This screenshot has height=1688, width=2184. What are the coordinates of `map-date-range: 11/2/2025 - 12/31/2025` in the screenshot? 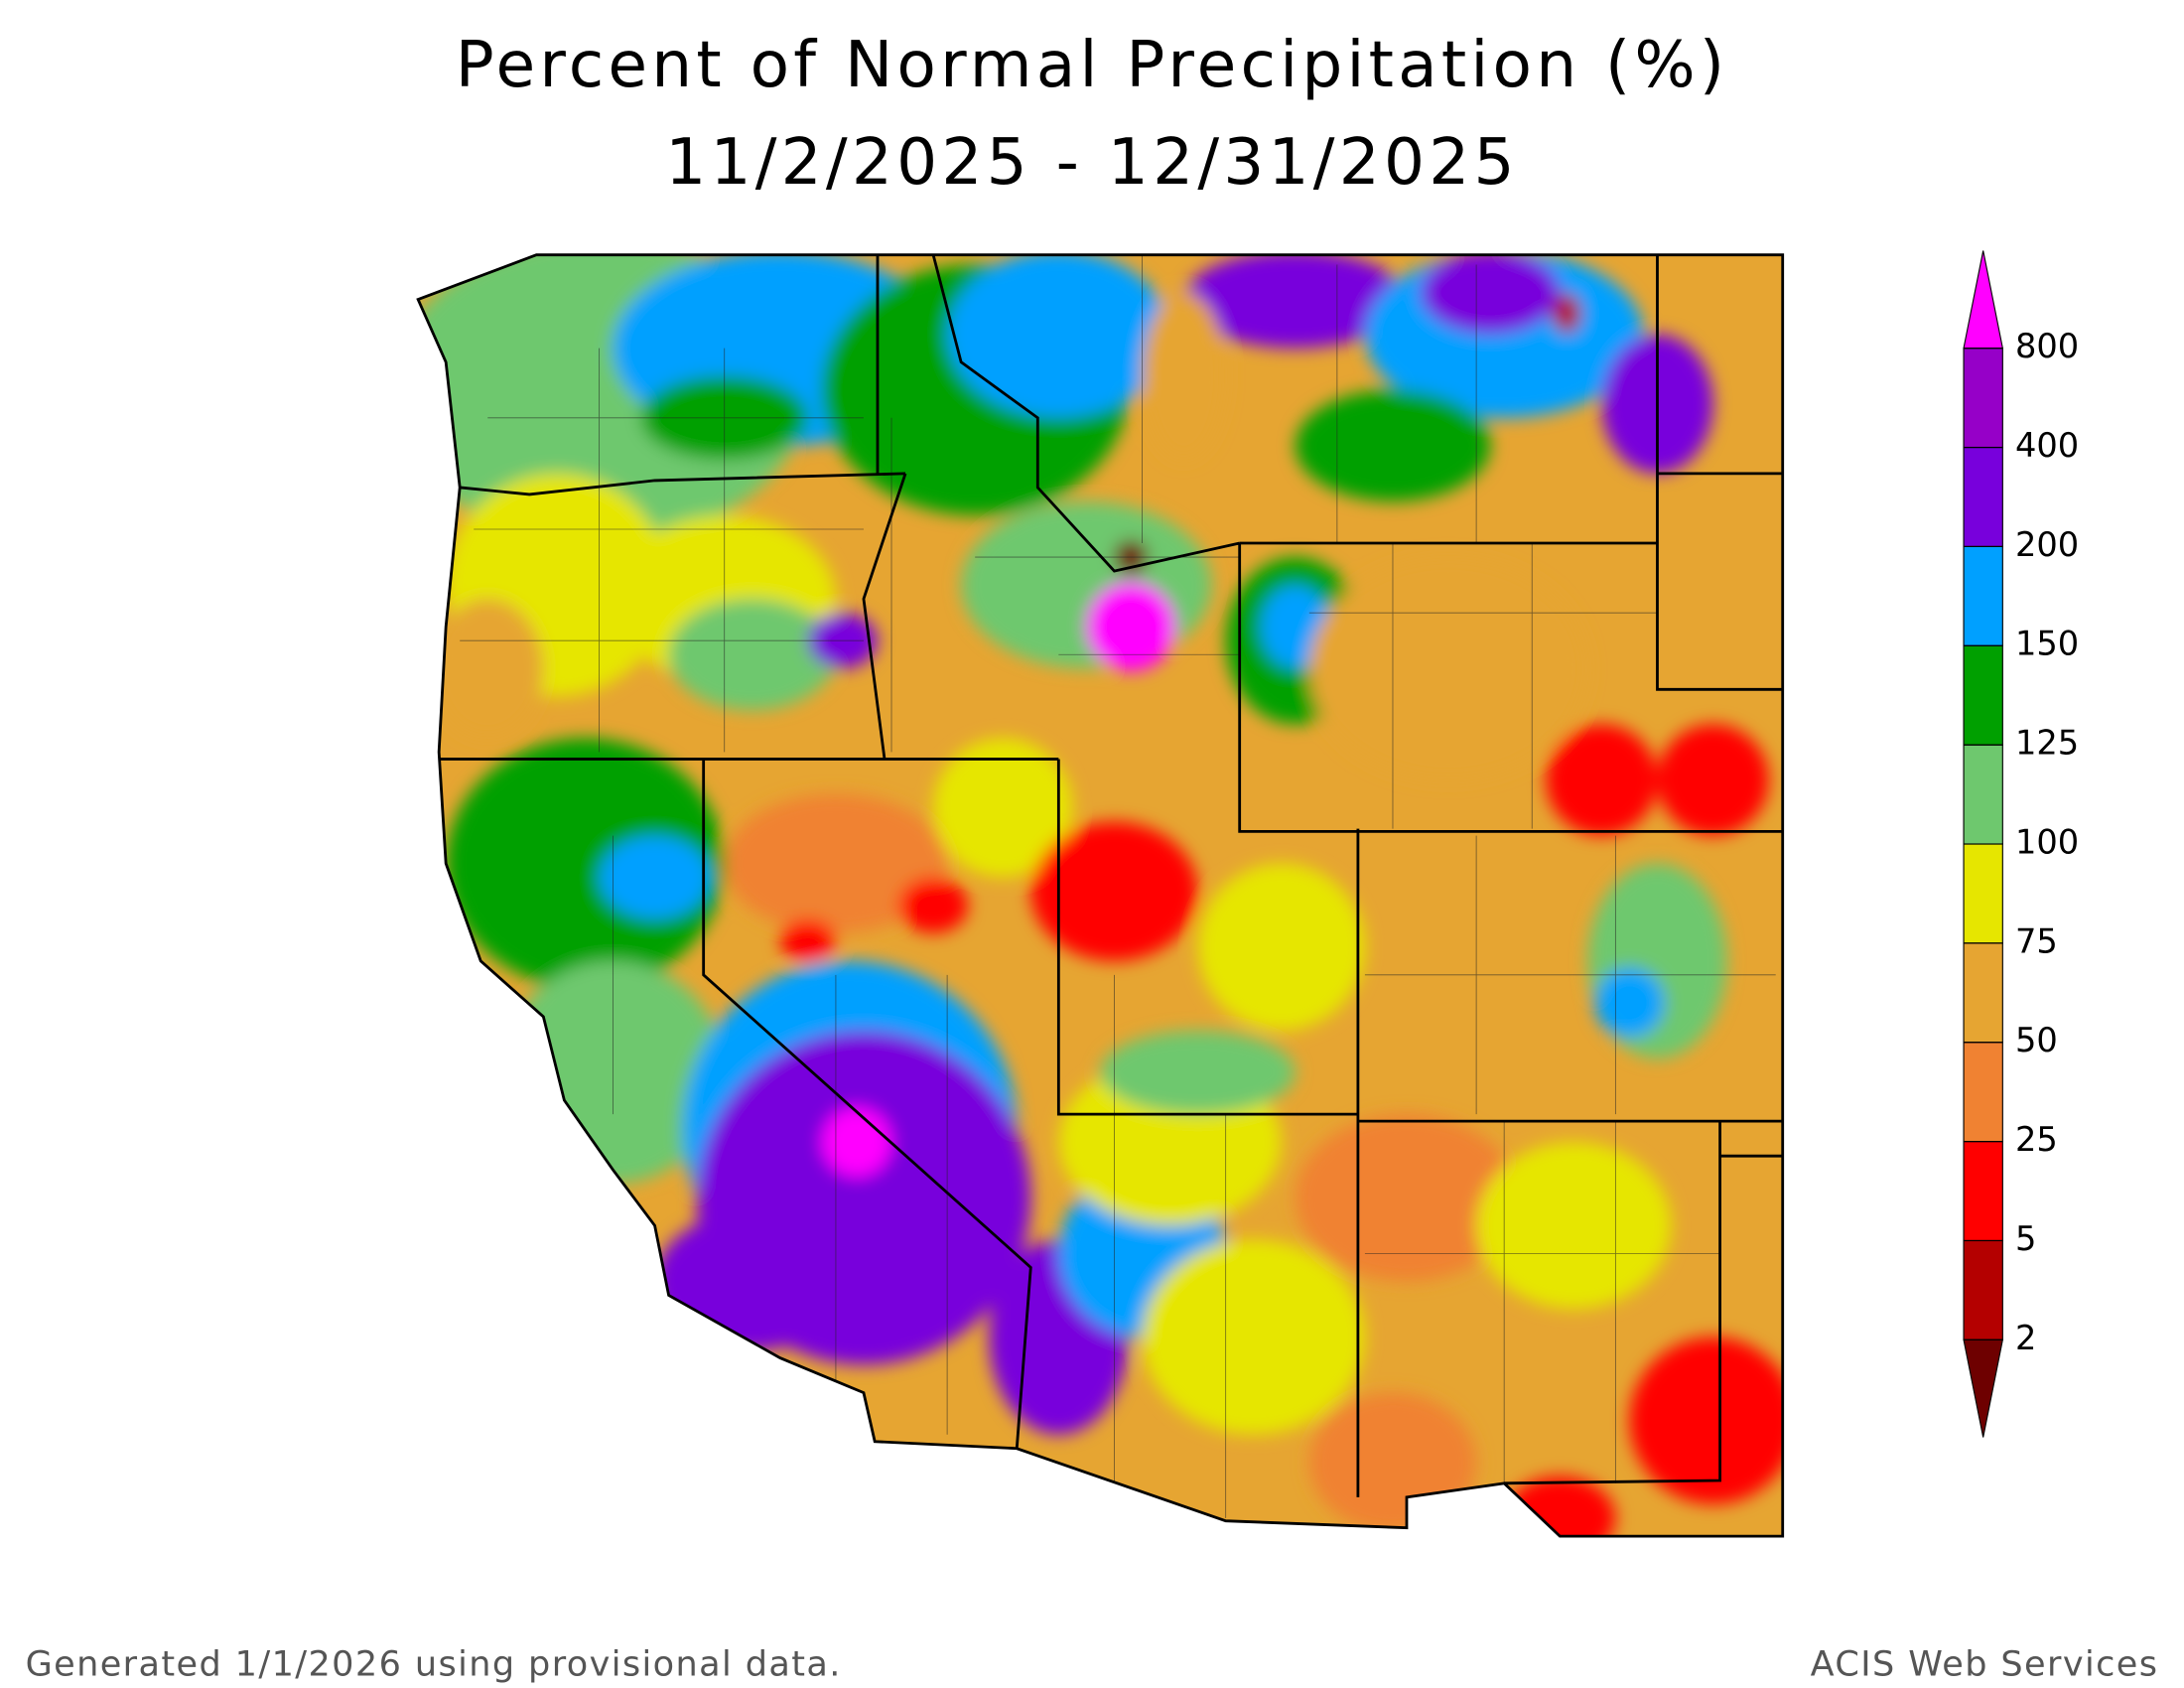 It's located at (1092, 162).